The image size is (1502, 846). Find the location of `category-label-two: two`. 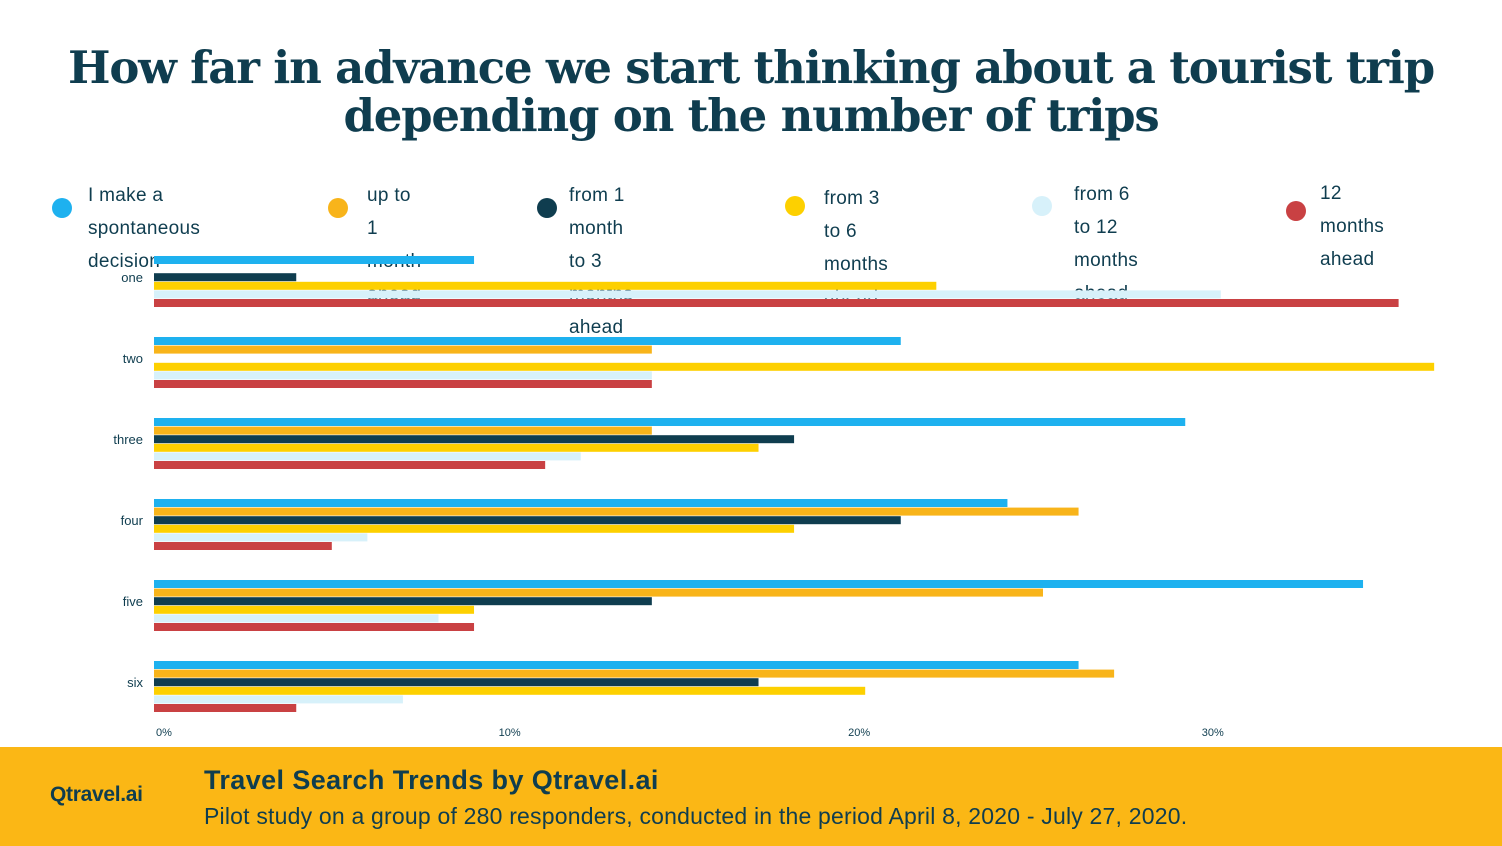

category-label-two: two is located at coordinates (133, 358).